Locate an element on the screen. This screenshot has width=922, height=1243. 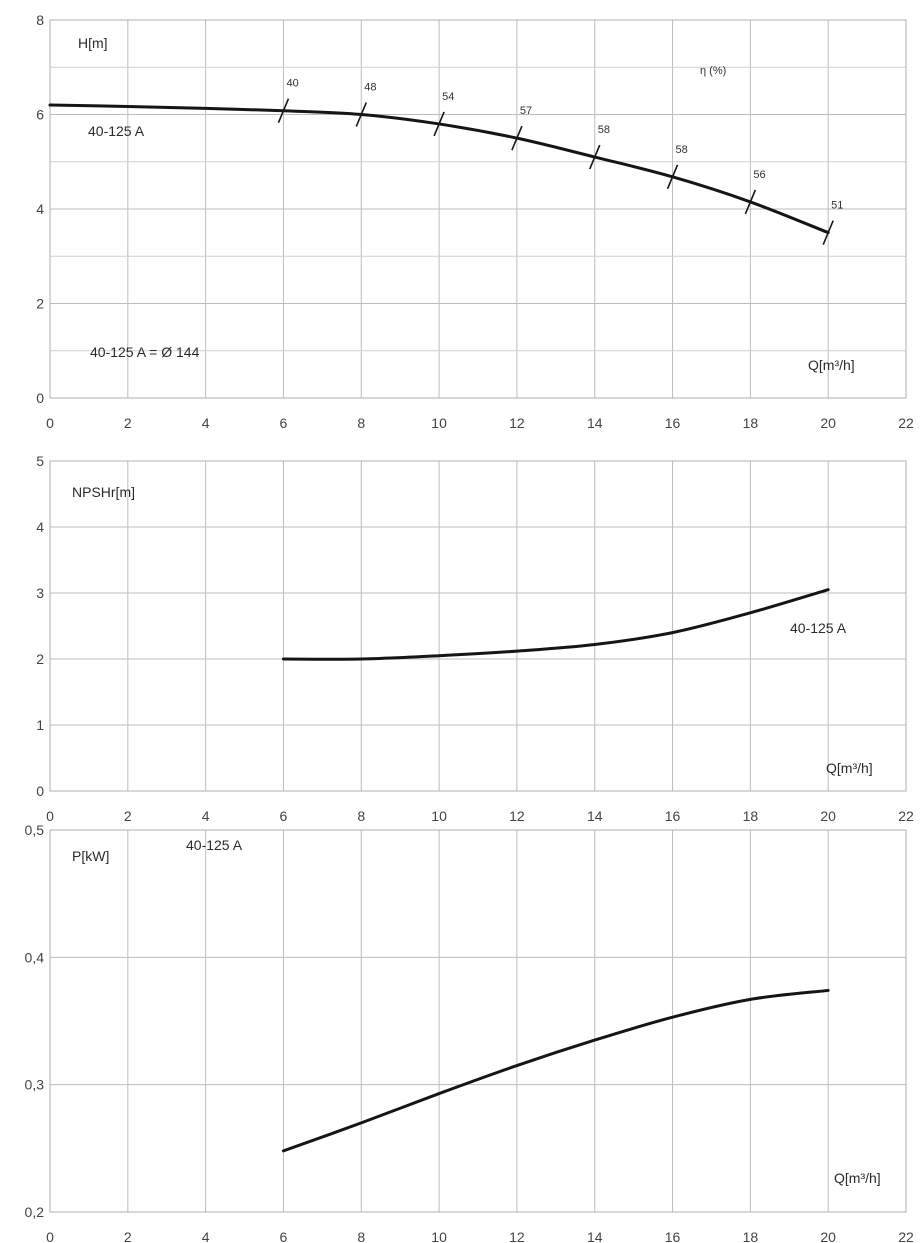
y-tick-label: 1 is located at coordinates (40, 725).